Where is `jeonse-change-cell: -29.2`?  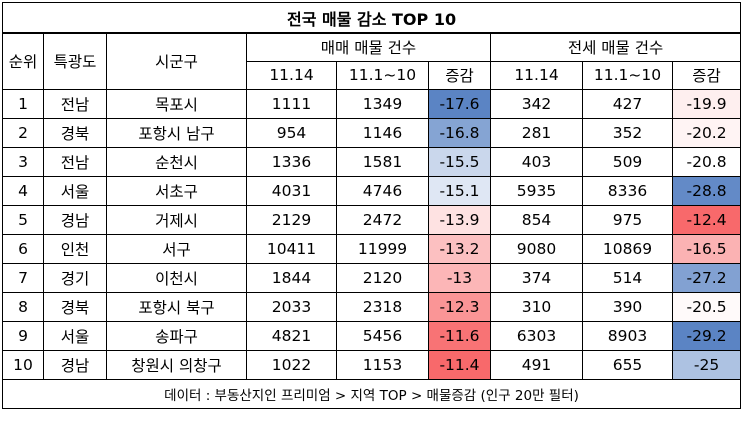 jeonse-change-cell: -29.2 is located at coordinates (706, 335).